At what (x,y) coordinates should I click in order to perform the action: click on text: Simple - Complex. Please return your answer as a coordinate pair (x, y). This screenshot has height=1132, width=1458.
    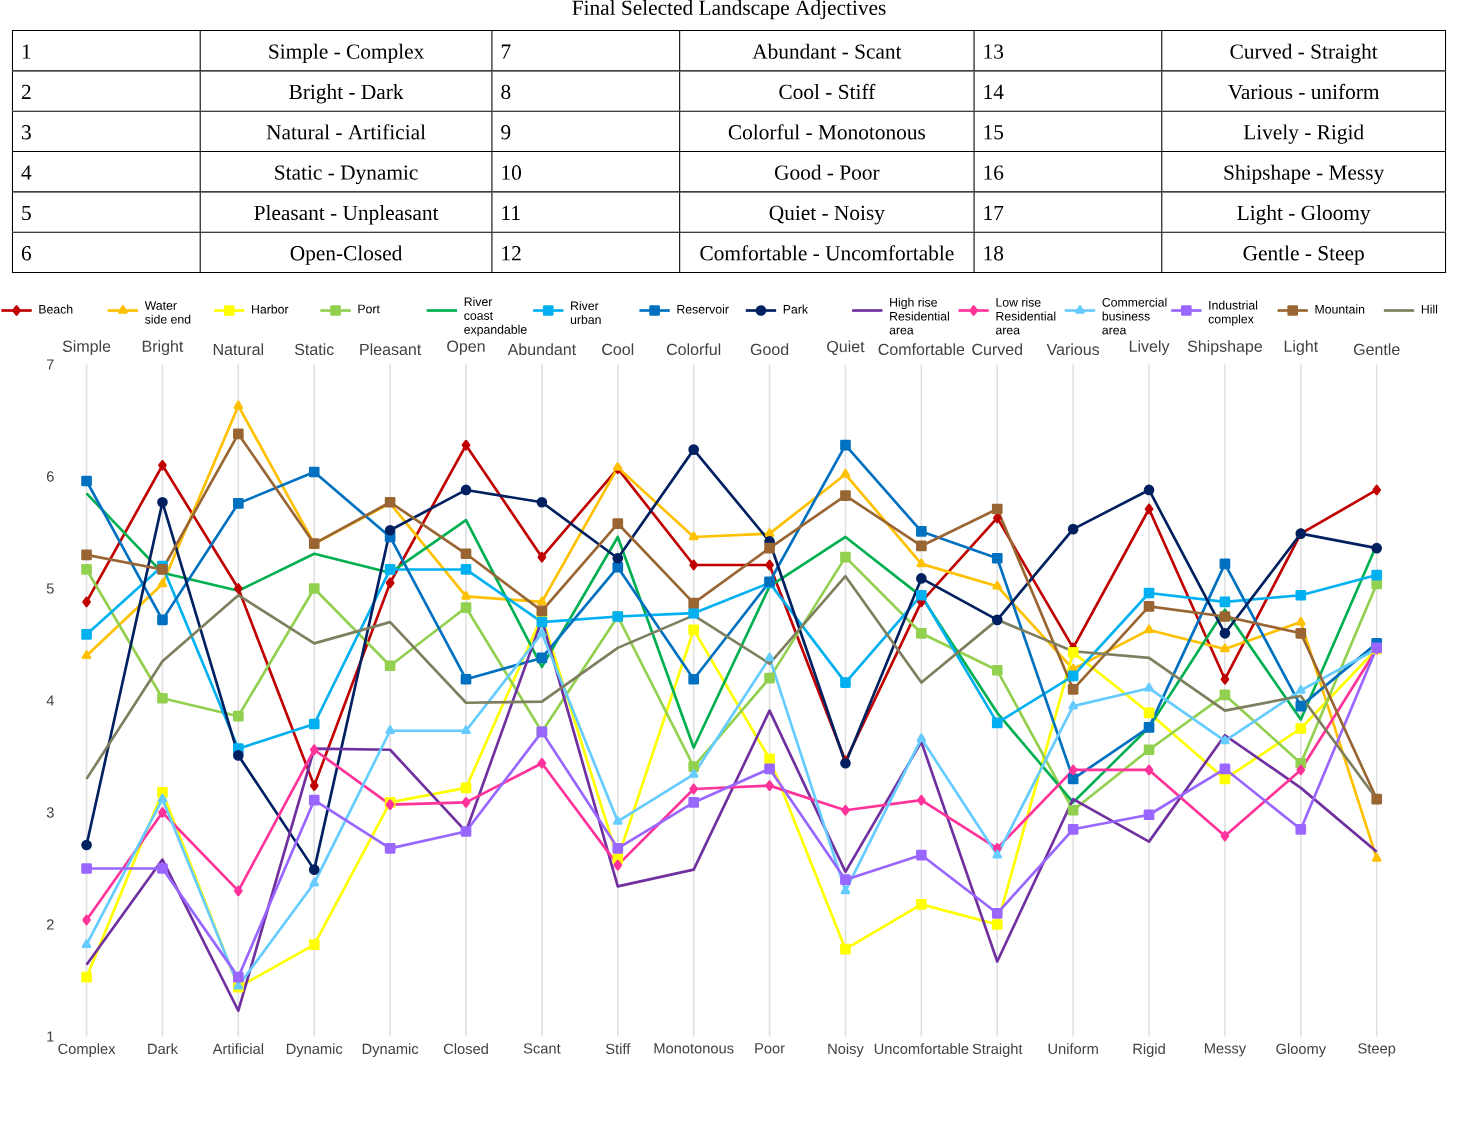
    Looking at the image, I should click on (347, 53).